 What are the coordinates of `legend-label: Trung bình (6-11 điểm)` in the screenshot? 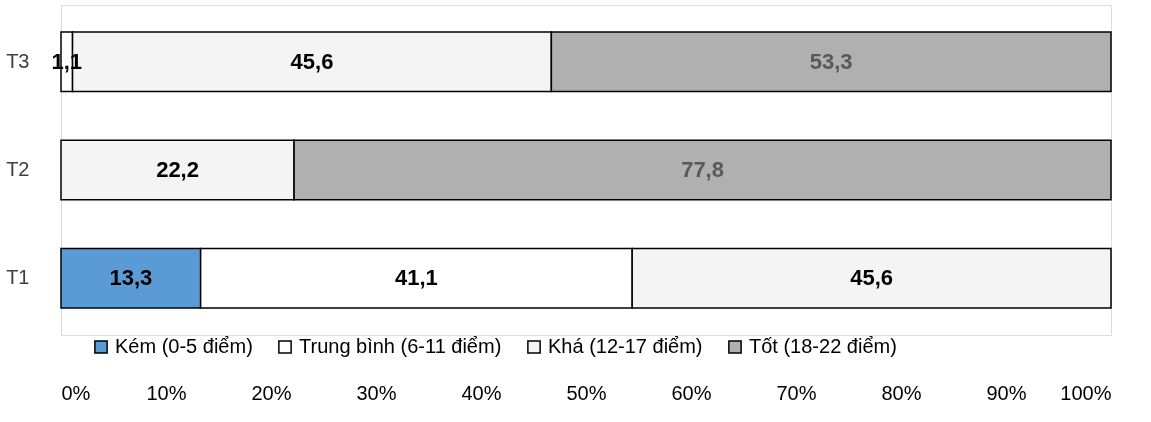 It's located at (400, 346).